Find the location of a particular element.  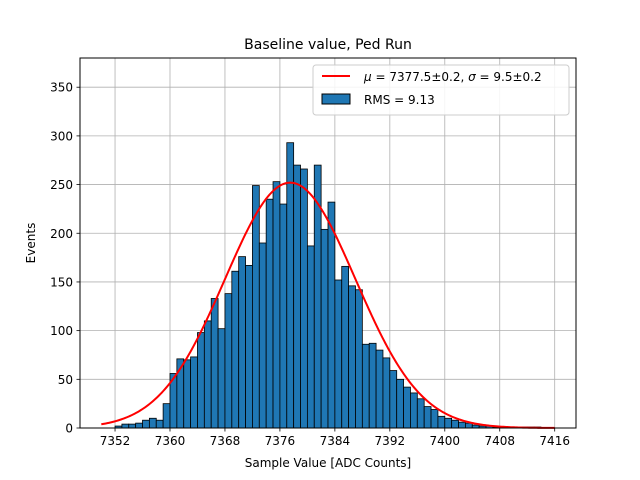

x-tick-label: 7408 is located at coordinates (499, 441).